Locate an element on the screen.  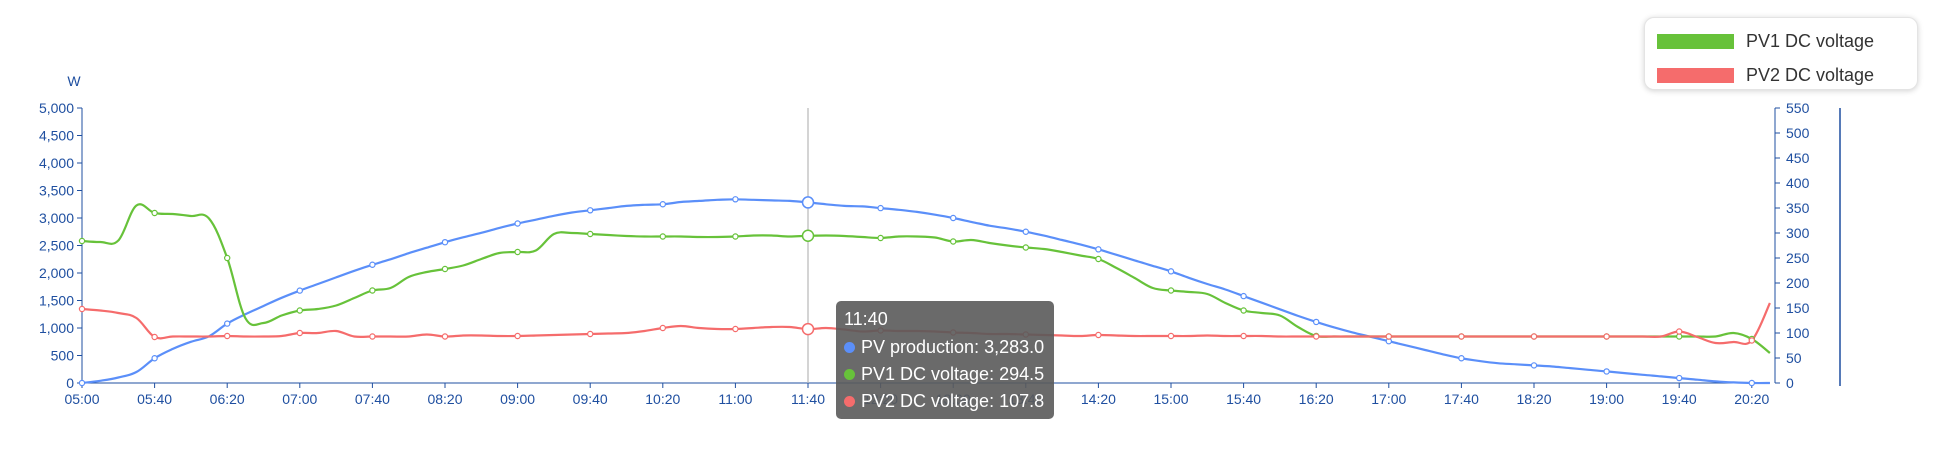
x-axis-tick-label: 17:40 is located at coordinates (1461, 399).